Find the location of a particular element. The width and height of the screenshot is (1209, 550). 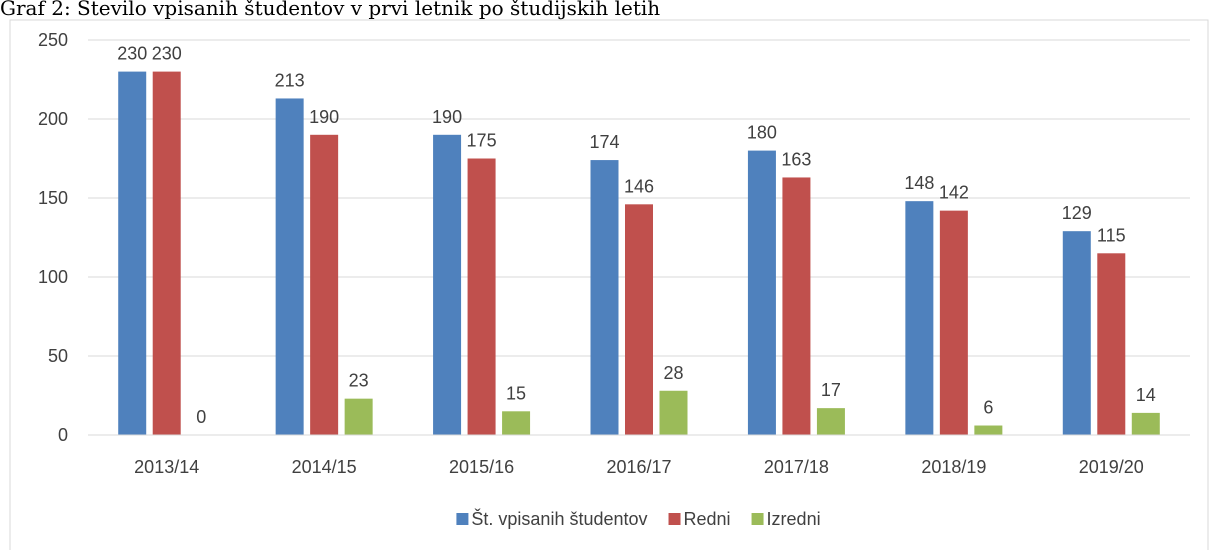

data-label: 115 is located at coordinates (1111, 235).